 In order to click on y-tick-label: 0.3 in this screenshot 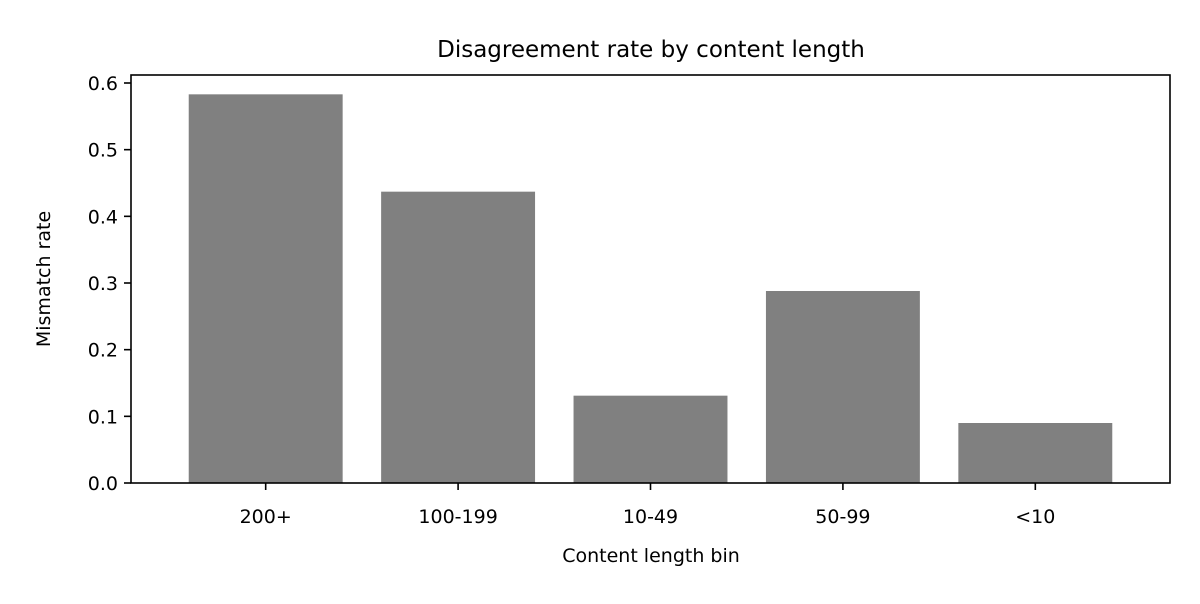, I will do `click(103, 284)`.